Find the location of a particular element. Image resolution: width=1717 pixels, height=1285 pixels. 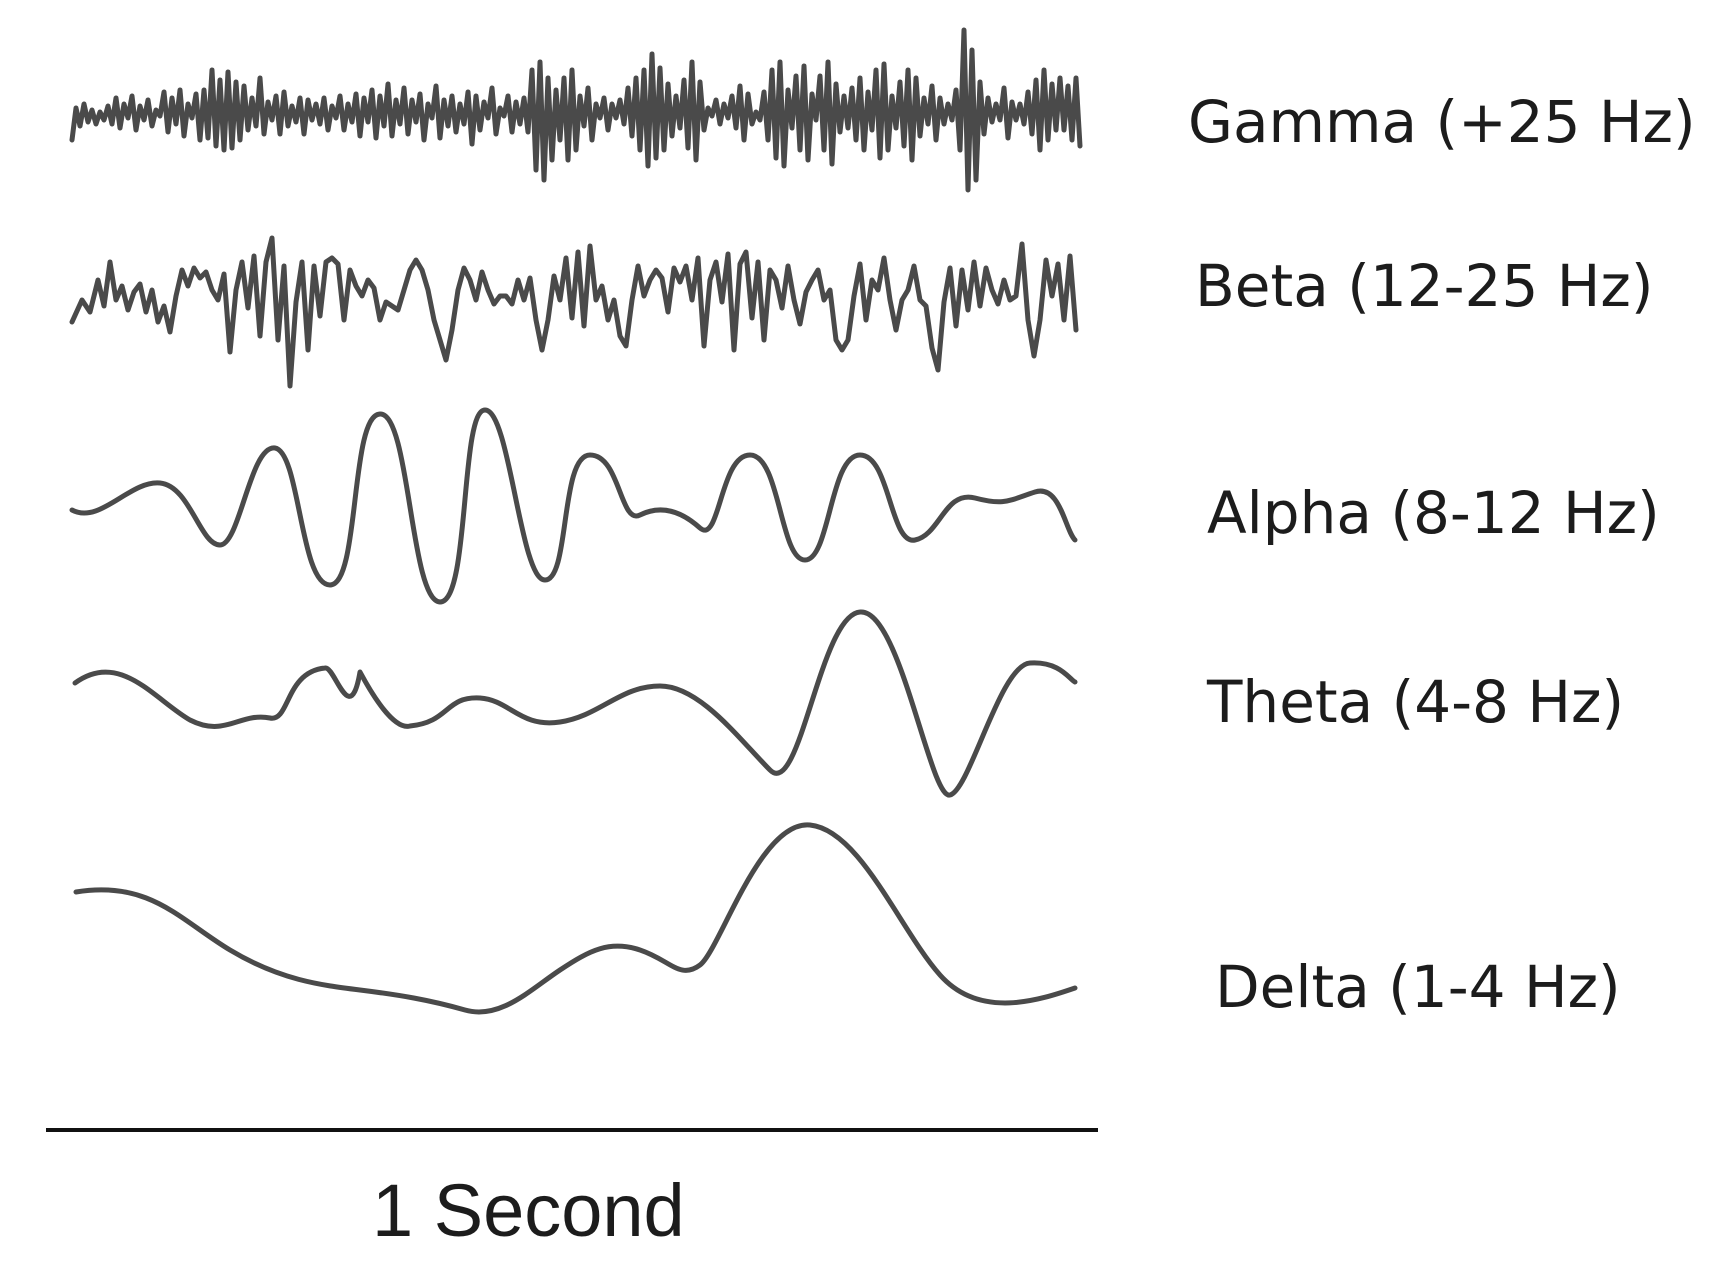

time-scale-label: 1 Second is located at coordinates (528, 1210).